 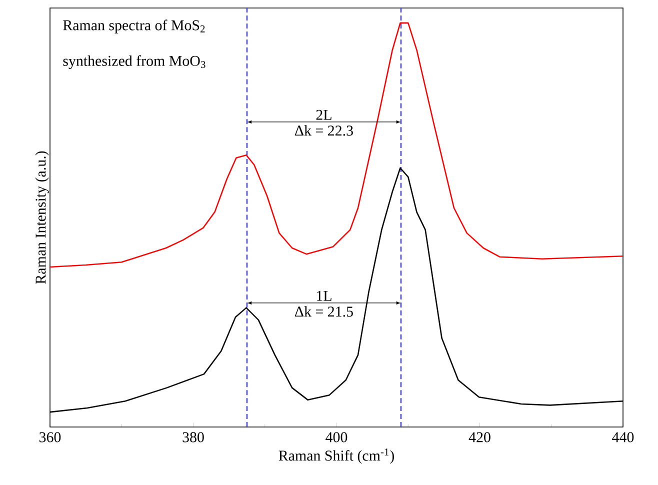 I want to click on annotation: 2L, so click(x=324, y=115).